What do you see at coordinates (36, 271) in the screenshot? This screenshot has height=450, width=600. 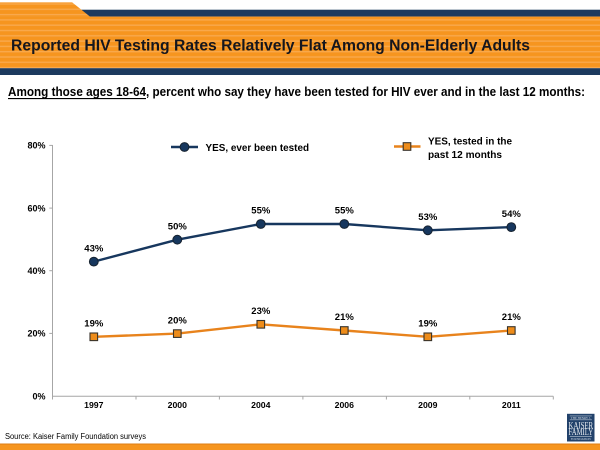 I see `svg-text: 40%` at bounding box center [36, 271].